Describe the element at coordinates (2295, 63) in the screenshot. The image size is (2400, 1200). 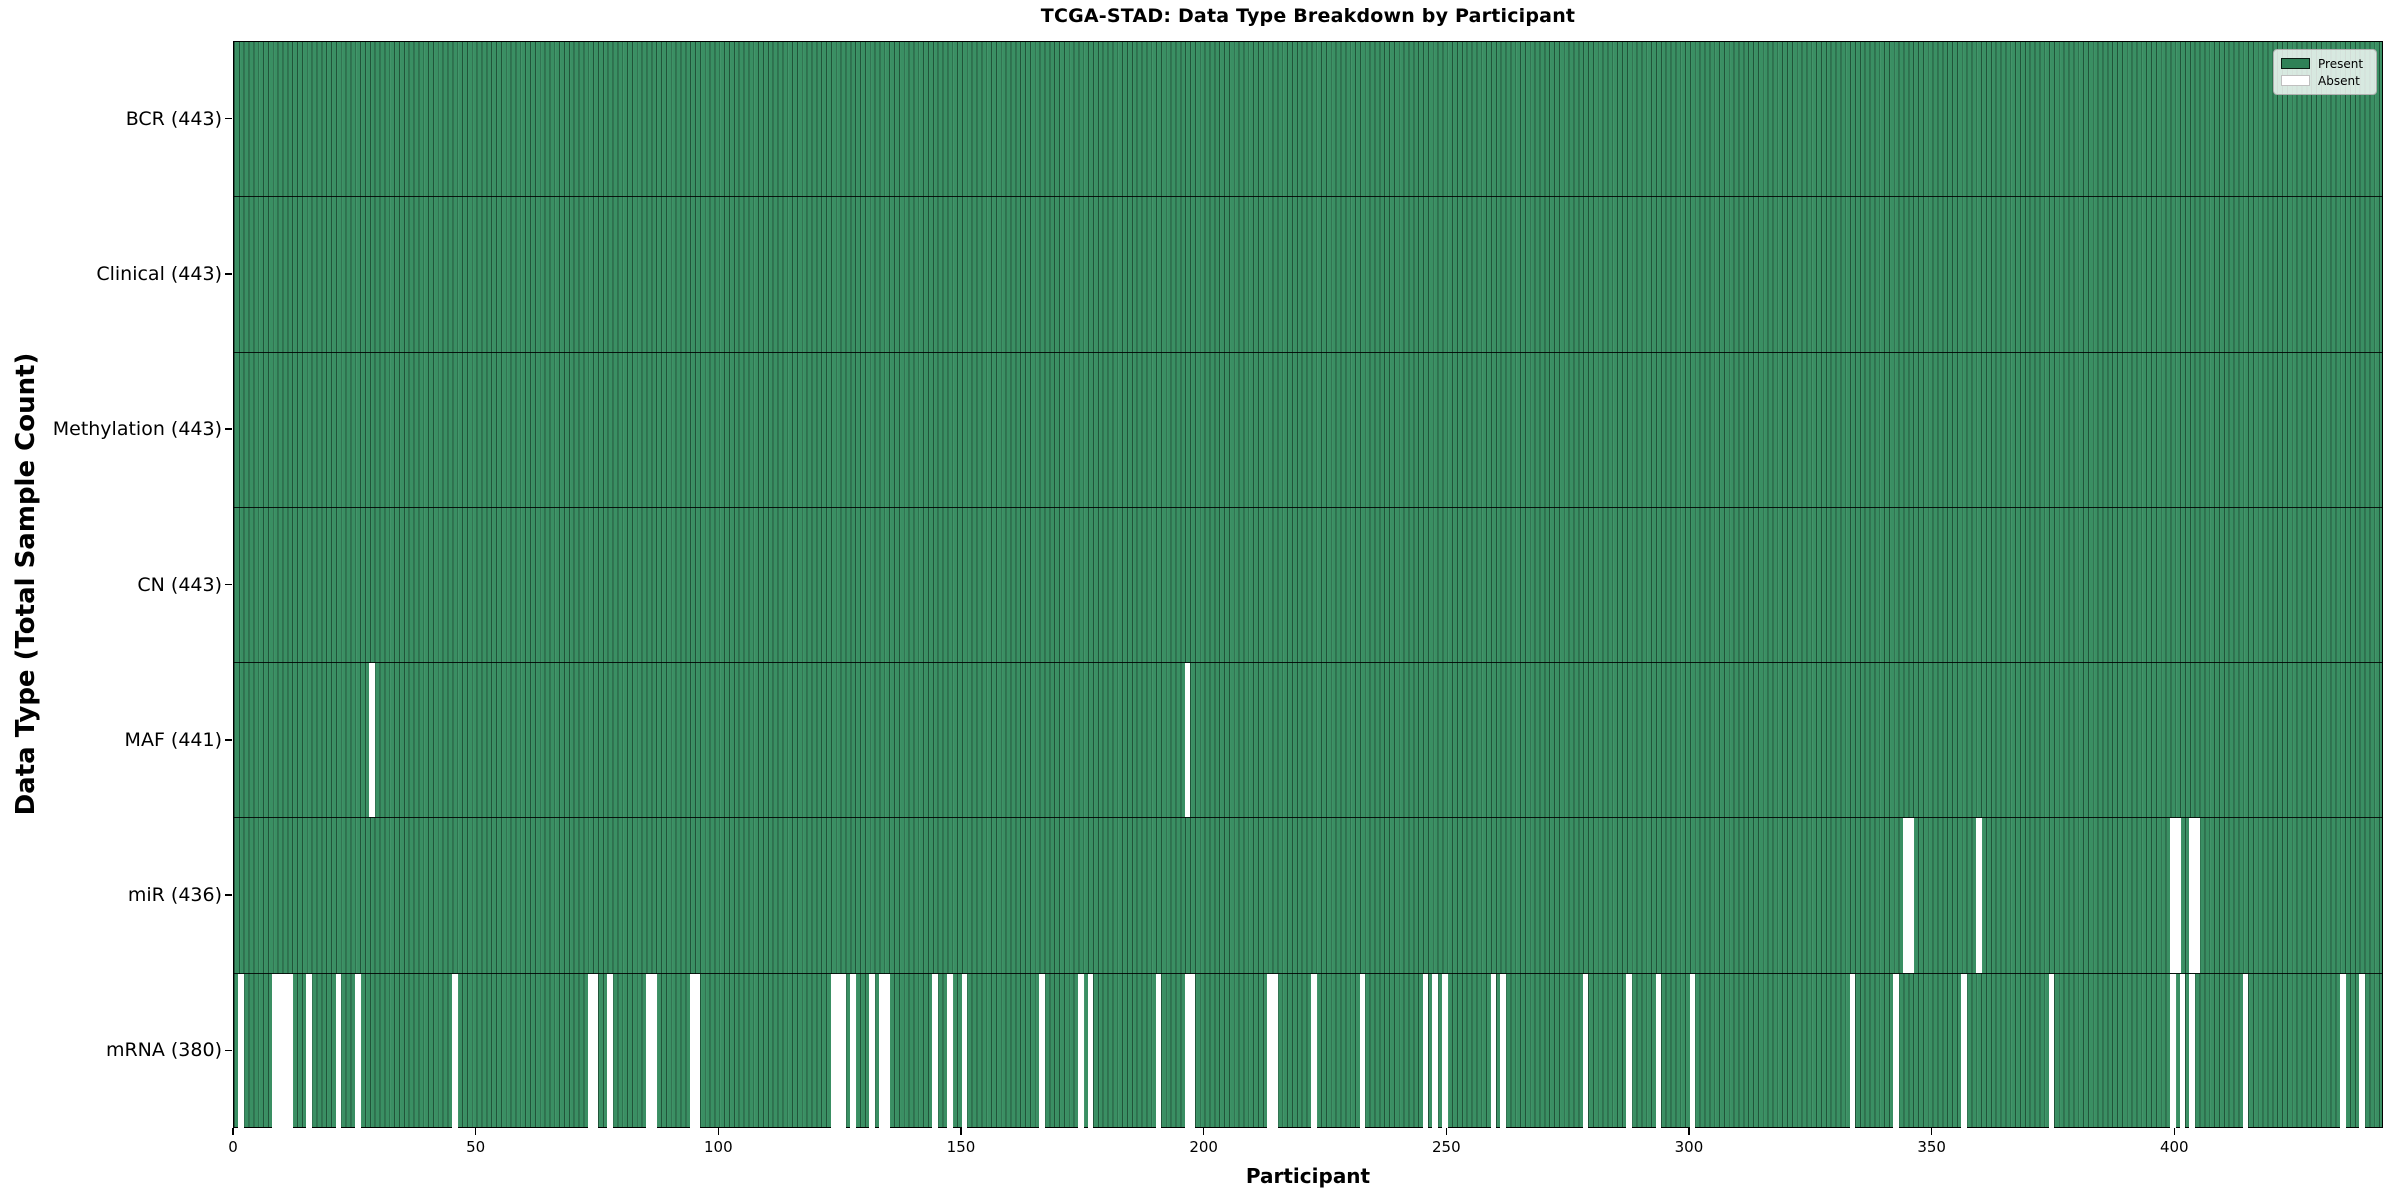
I see `legend-present-swatch-icon` at that location.